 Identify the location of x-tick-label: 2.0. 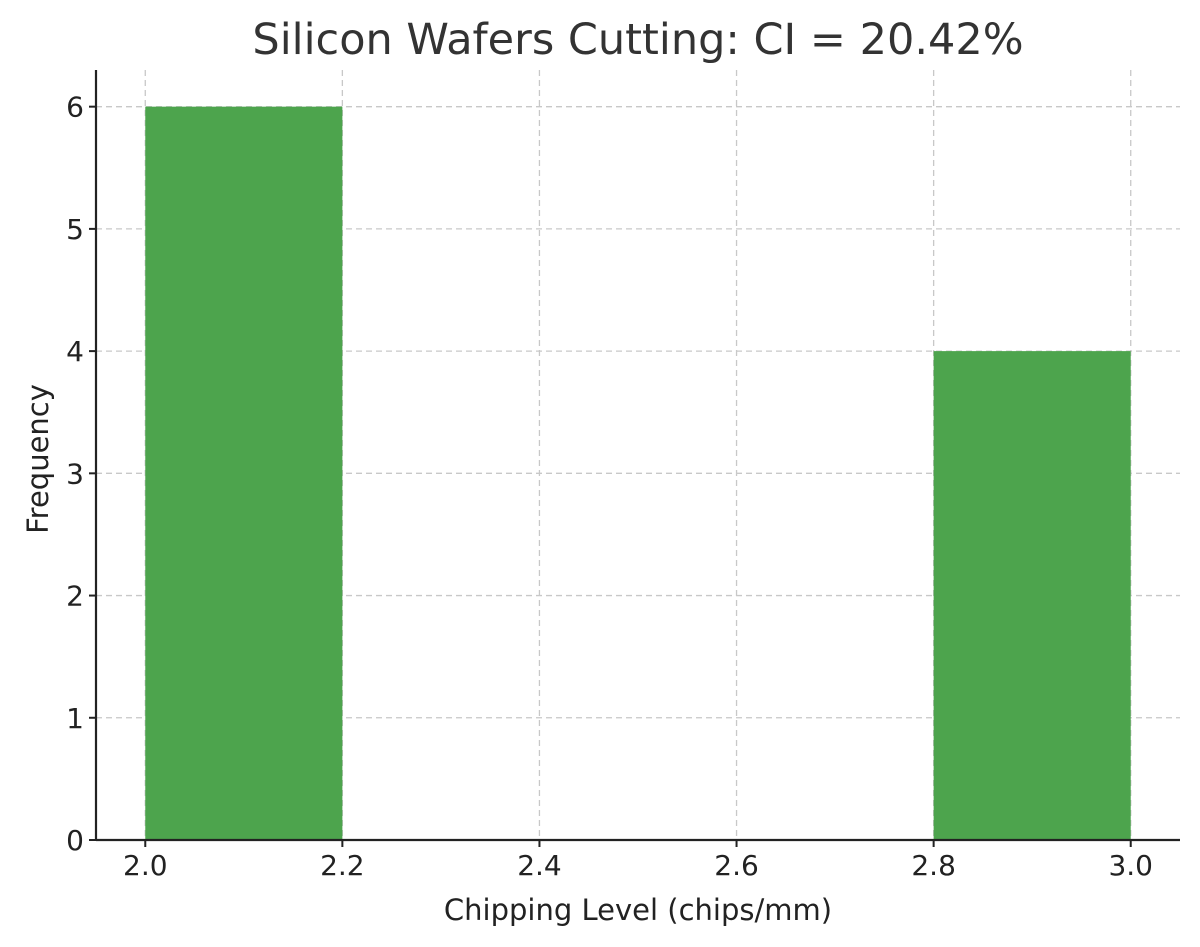
(145, 865).